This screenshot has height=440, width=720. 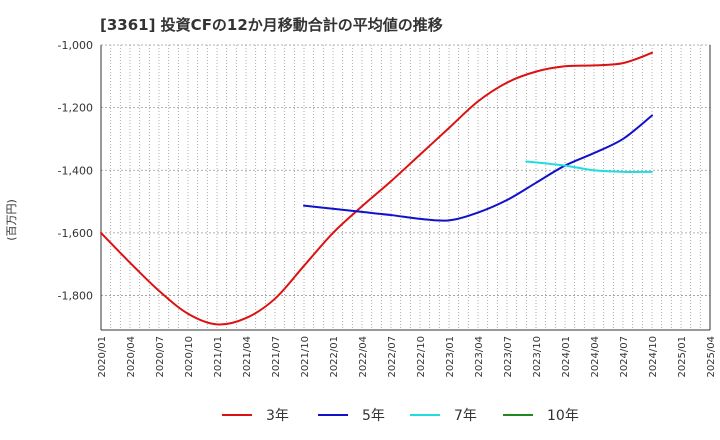 I want to click on y-axis-label-box: (百万円), so click(x=11, y=220).